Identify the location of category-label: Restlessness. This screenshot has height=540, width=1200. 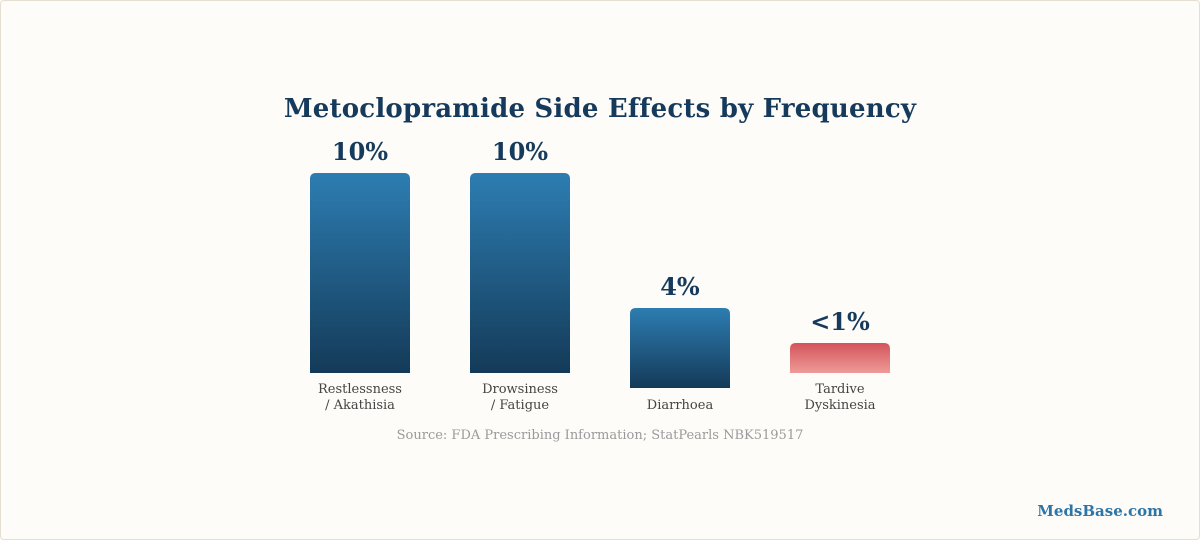
(360, 389).